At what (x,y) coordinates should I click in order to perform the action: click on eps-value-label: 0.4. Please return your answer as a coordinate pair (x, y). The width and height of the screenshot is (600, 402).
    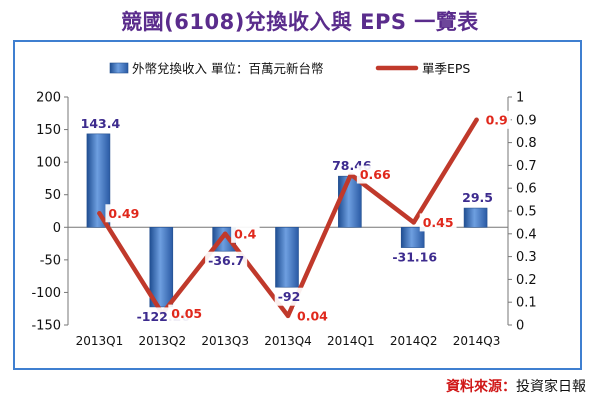
    Looking at the image, I should click on (245, 233).